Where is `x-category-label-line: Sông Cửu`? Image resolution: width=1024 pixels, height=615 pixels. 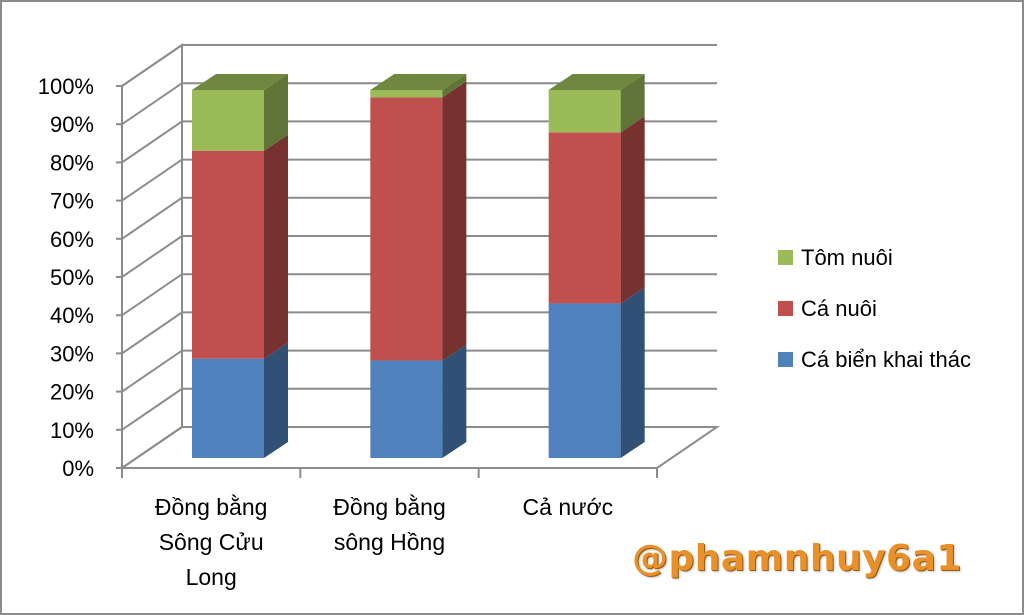 x-category-label-line: Sông Cửu is located at coordinates (211, 542).